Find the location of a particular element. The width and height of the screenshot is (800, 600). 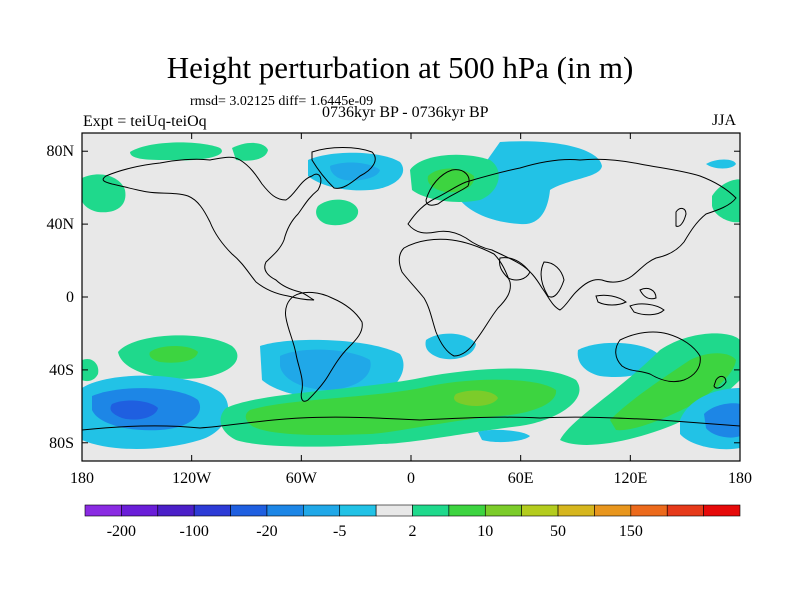

lon-tick-label: 120E is located at coordinates (630, 478).